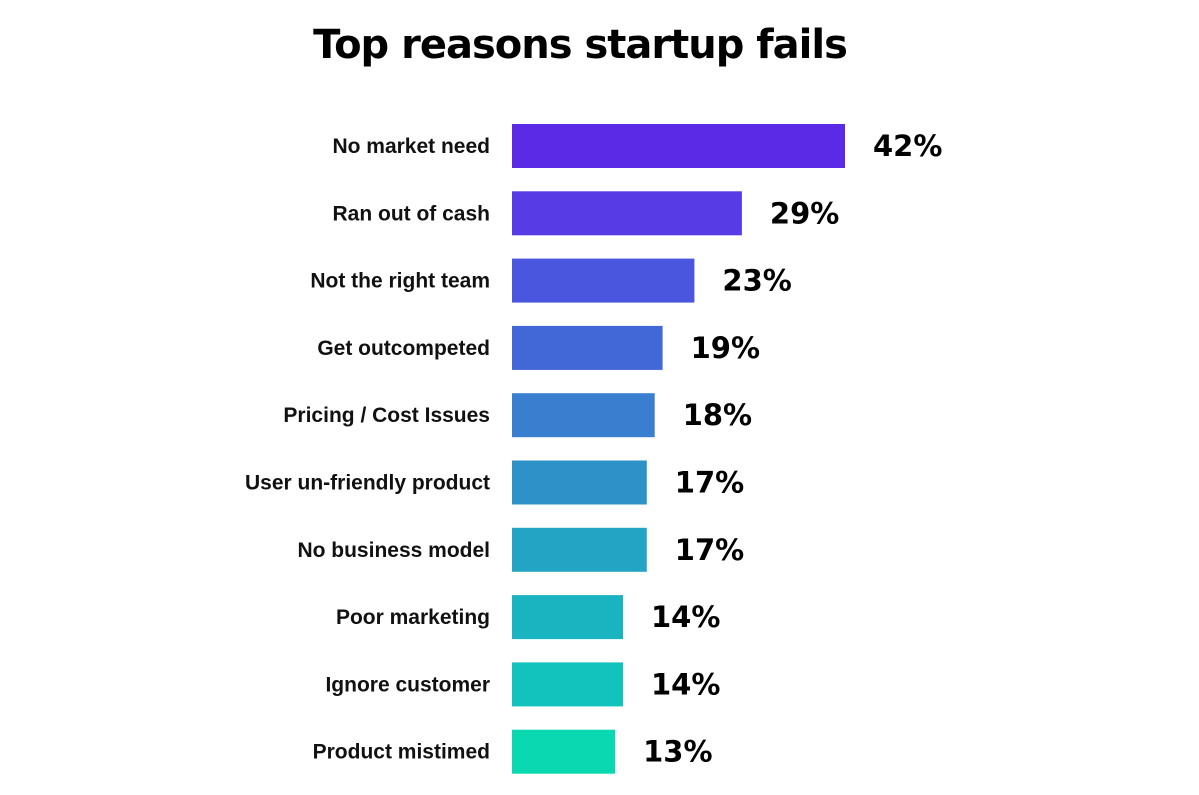 The image size is (1199, 795). I want to click on value-label-7: 17%, so click(709, 550).